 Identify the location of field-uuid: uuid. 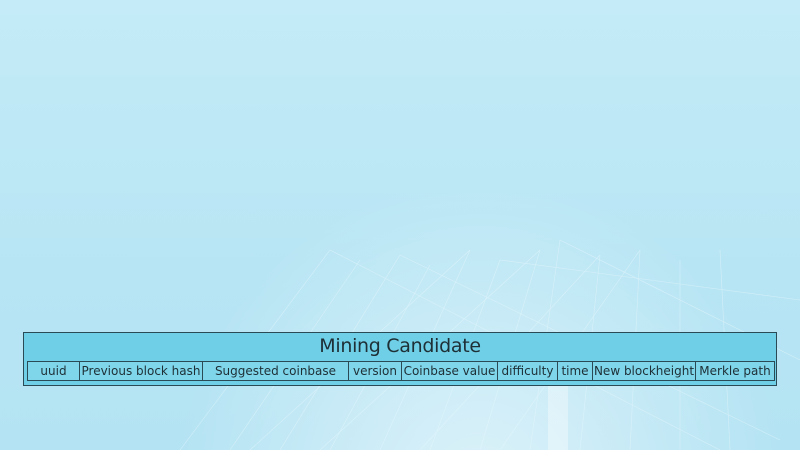
(54, 371).